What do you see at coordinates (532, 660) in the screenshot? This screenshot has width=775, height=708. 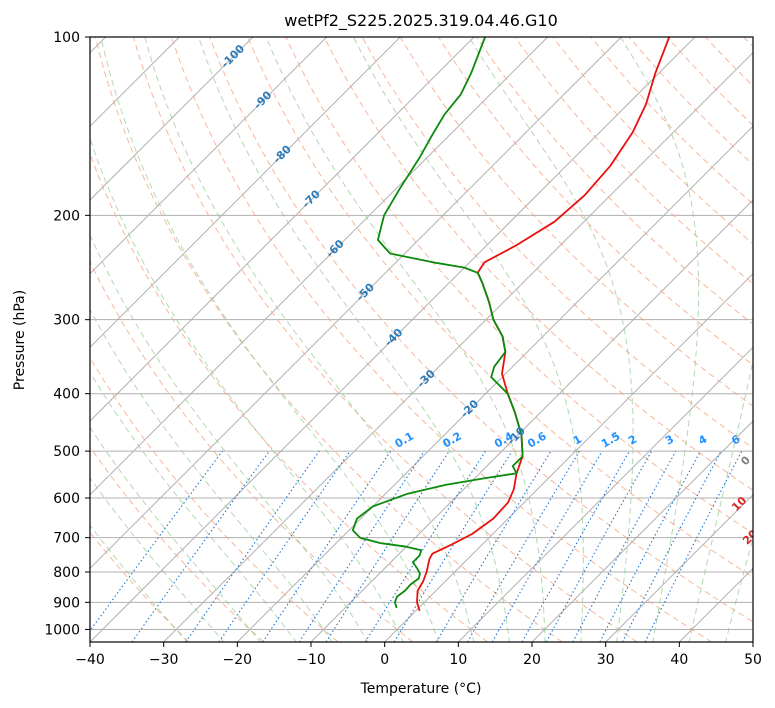 I see `x-tick-label: 20` at bounding box center [532, 660].